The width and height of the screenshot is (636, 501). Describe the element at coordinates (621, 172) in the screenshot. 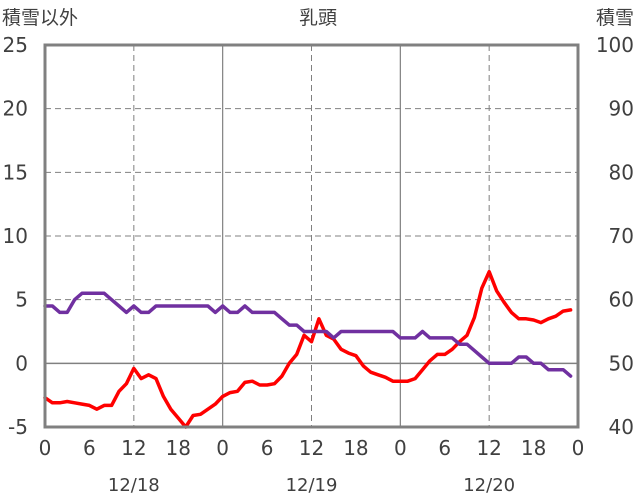

I see `y-right-tick-label: 80` at that location.